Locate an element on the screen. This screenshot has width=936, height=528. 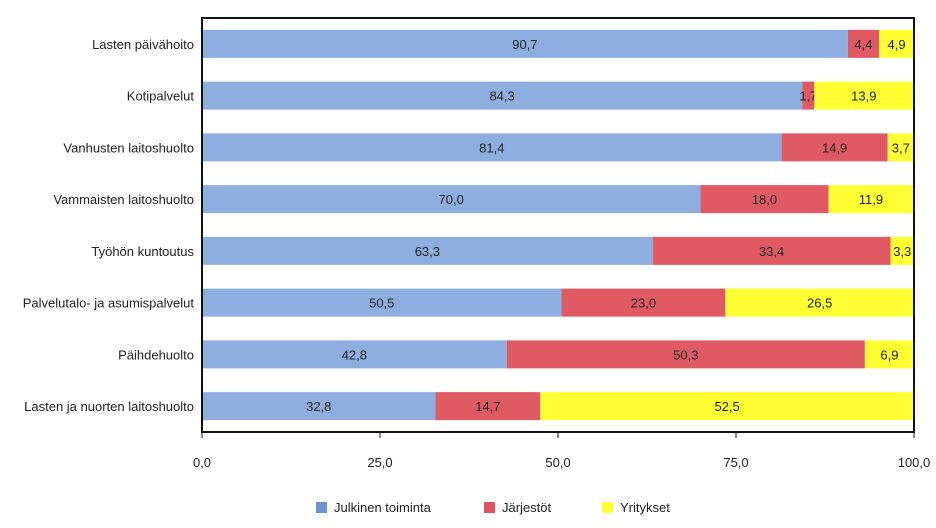
data-label-julkinen-toiminta-lasten-ja-nuorten-laitoshuolto: 32,8 is located at coordinates (318, 406).